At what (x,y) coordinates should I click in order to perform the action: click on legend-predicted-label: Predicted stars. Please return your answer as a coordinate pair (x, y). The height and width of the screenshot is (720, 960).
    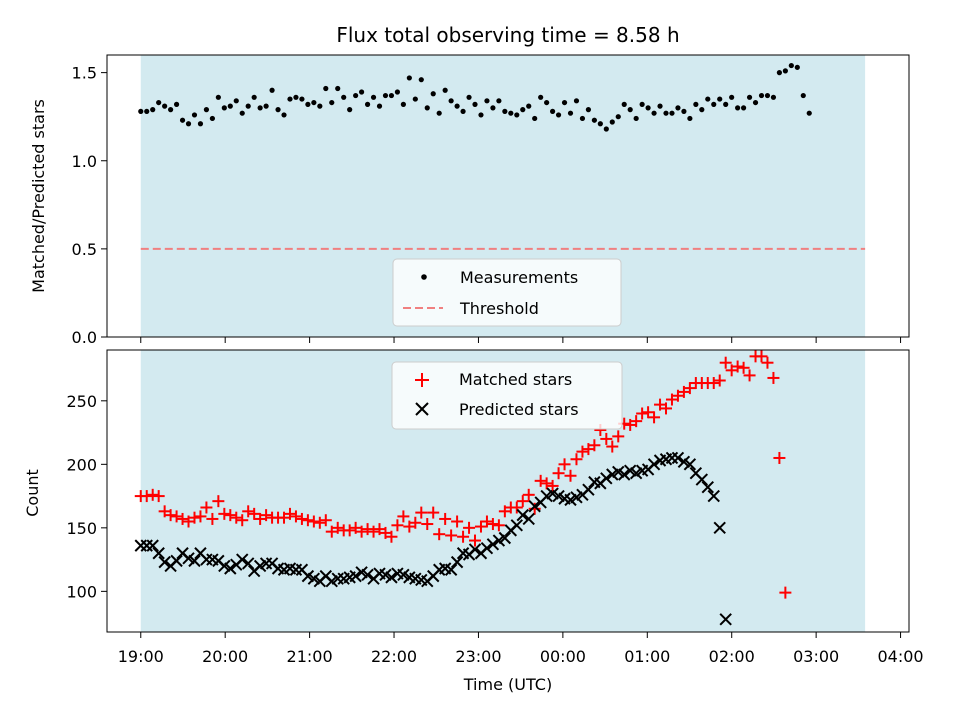
    Looking at the image, I should click on (519, 409).